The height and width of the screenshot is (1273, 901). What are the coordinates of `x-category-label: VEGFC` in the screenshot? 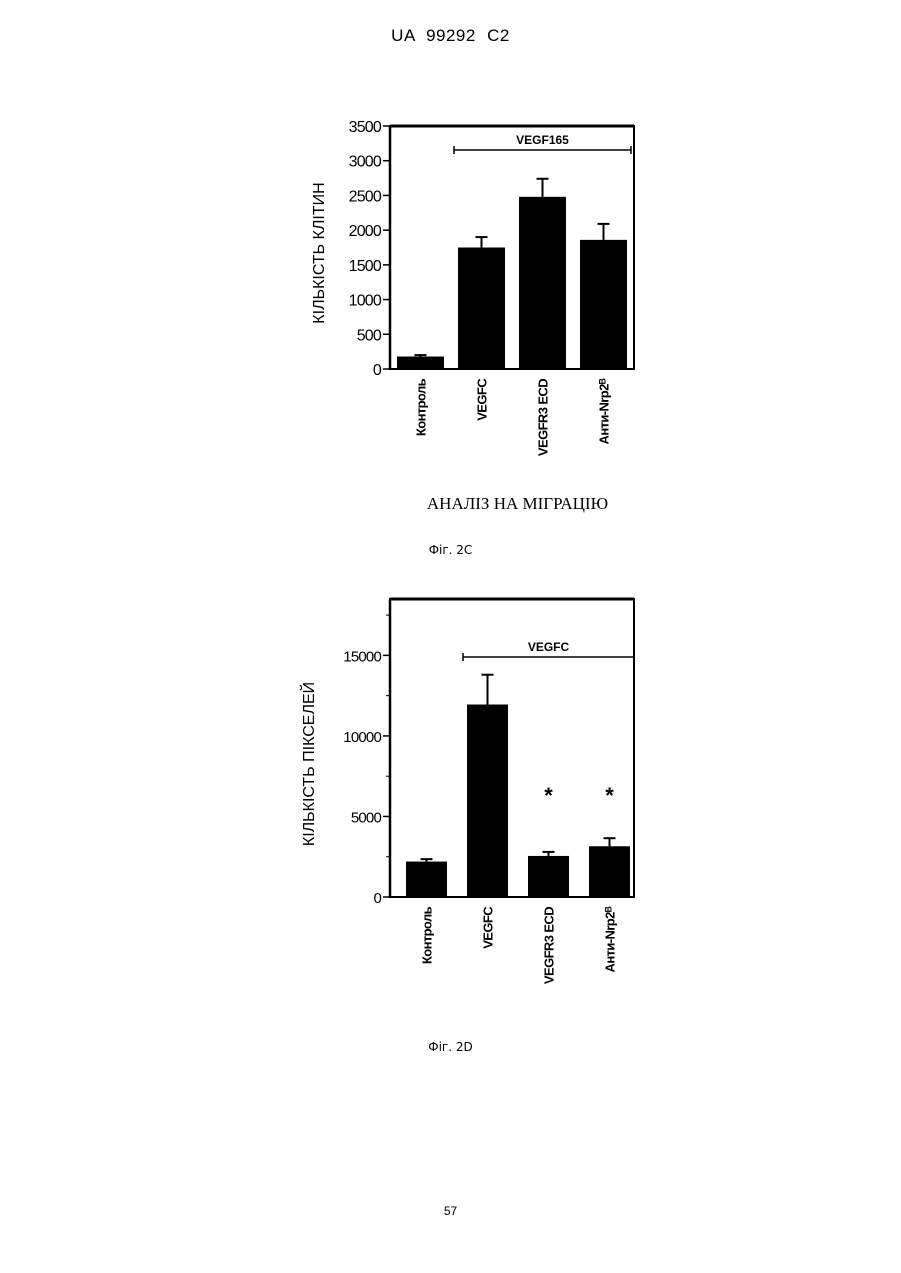 It's located at (488, 927).